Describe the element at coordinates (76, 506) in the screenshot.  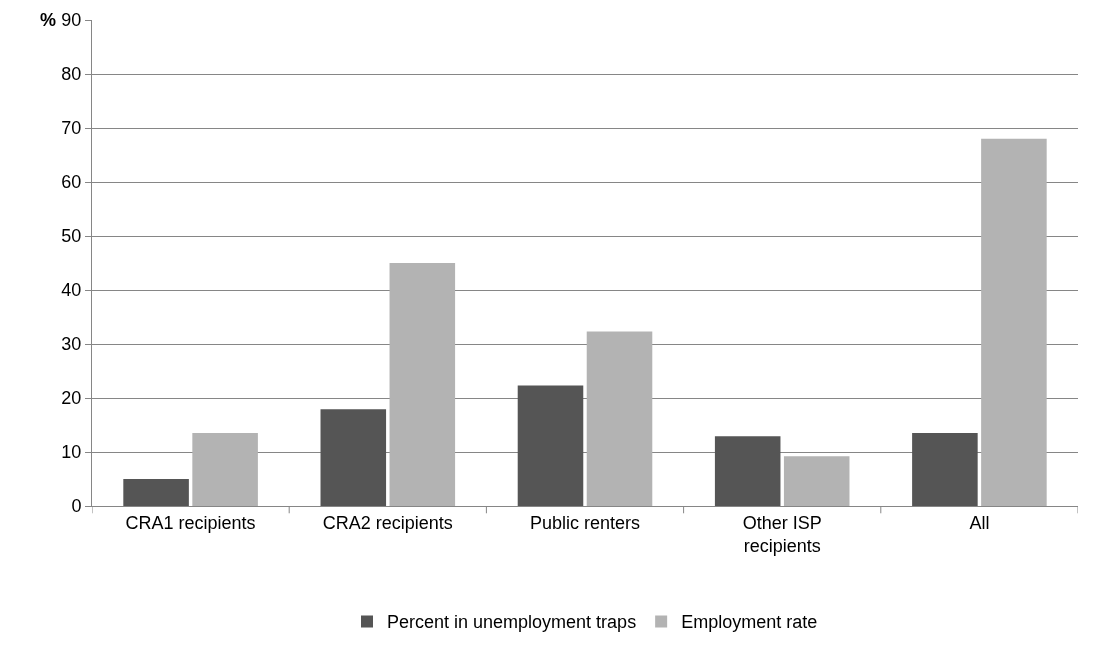
I see `y-tick-label: 0` at that location.